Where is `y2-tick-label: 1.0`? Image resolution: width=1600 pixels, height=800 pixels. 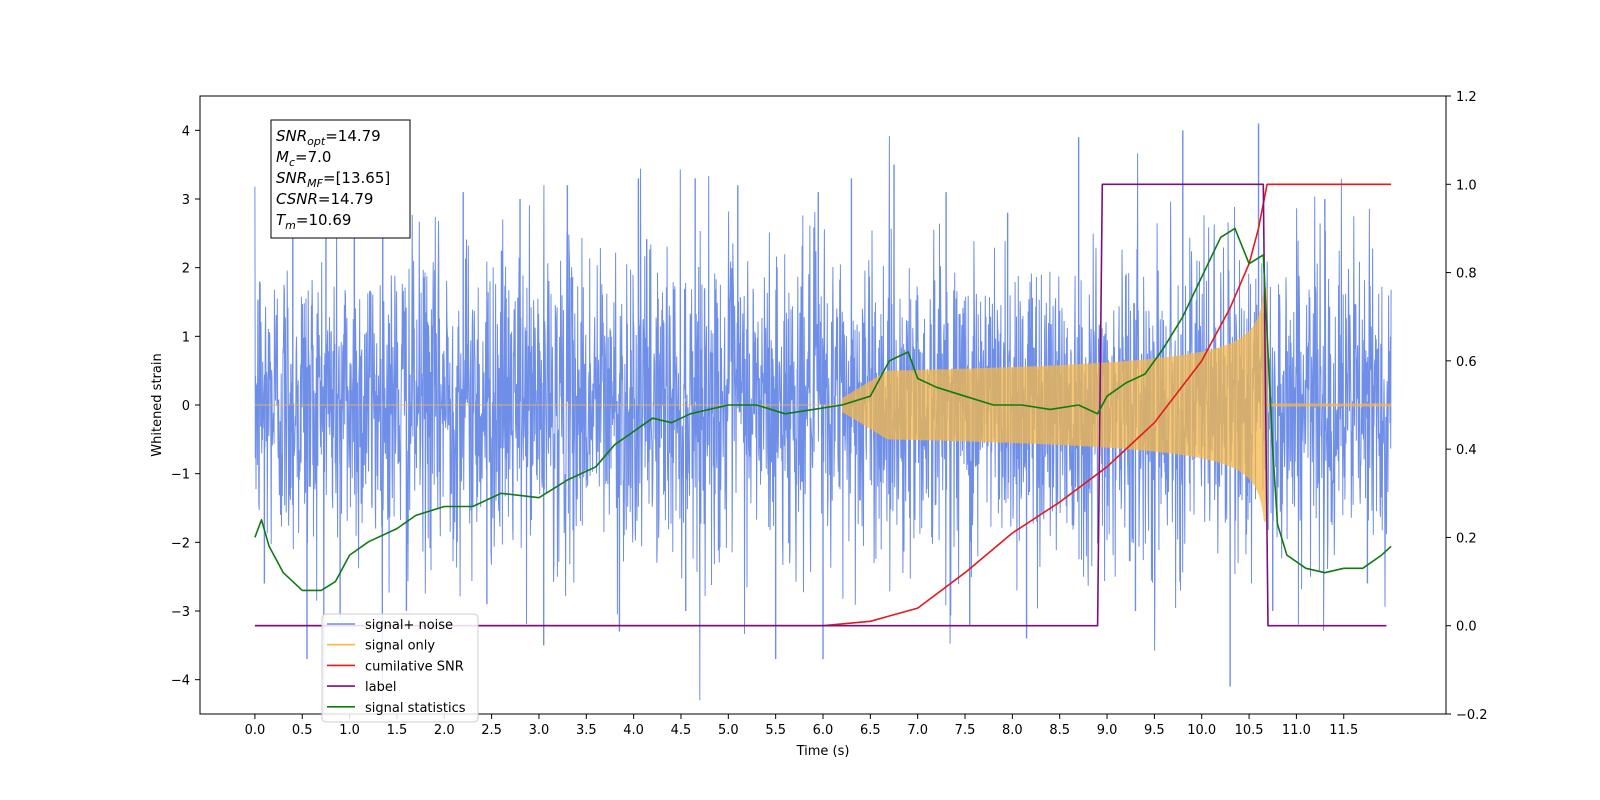
y2-tick-label: 1.0 is located at coordinates (1466, 185).